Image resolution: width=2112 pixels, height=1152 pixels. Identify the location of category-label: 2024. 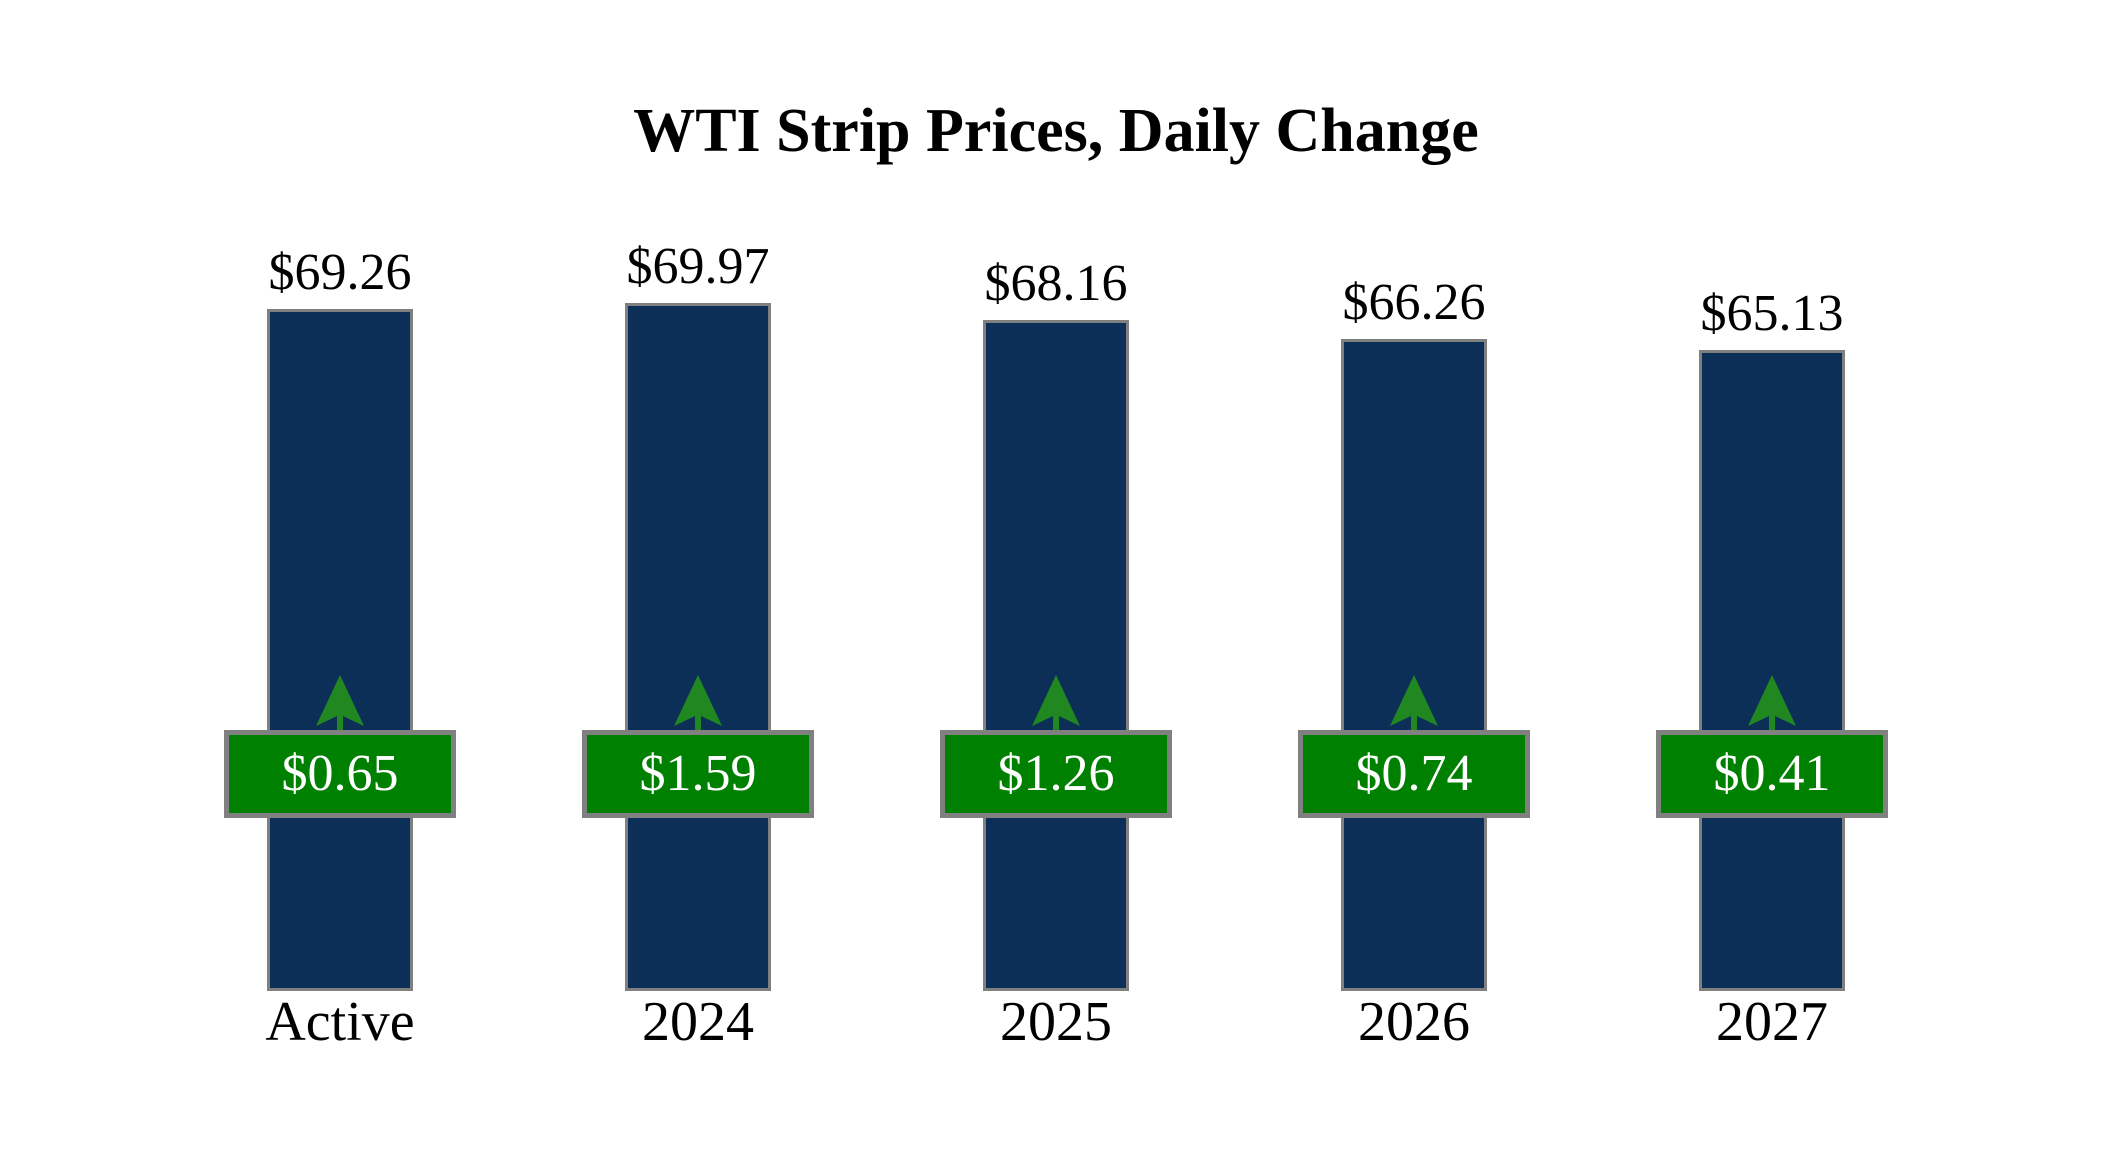
(698, 1022).